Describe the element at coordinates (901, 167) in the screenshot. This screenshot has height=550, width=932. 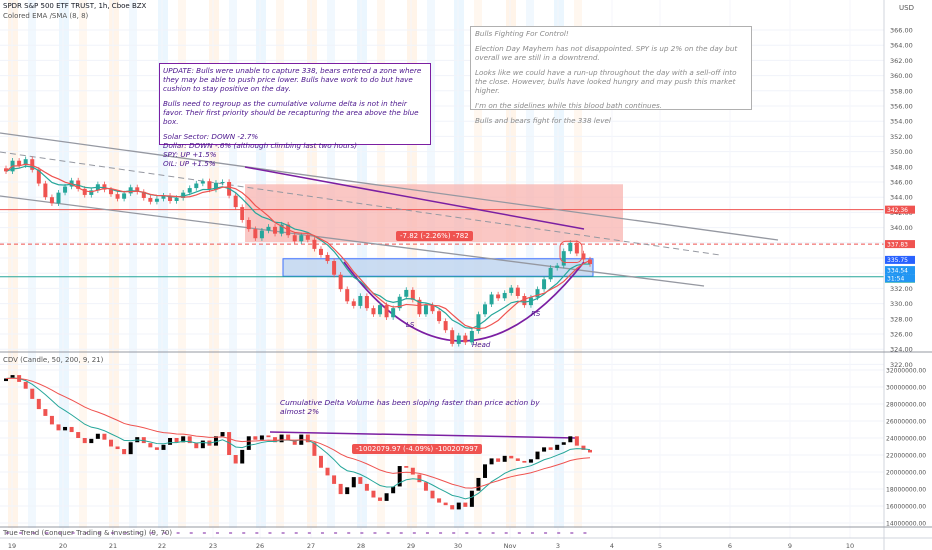
I see `y-tick-label: 348.00` at that location.